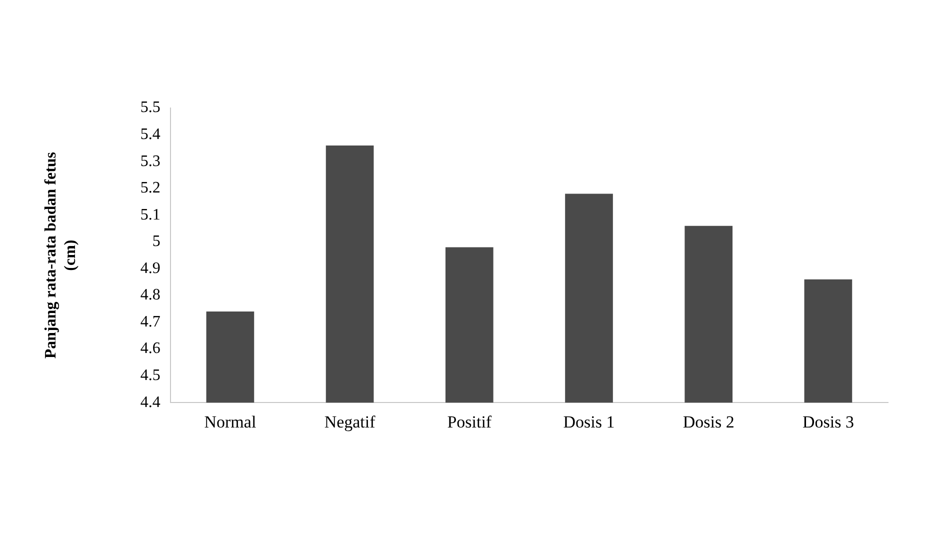 Image resolution: width=927 pixels, height=551 pixels. What do you see at coordinates (150, 402) in the screenshot?
I see `y-tick-label: 4.4` at bounding box center [150, 402].